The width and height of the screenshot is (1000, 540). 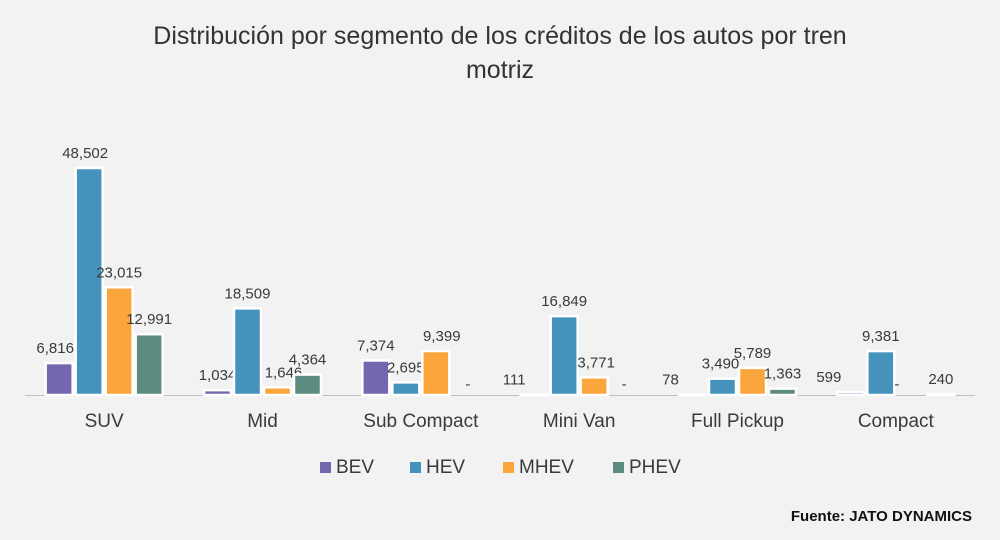 I want to click on legend-label: MHEV, so click(x=546, y=467).